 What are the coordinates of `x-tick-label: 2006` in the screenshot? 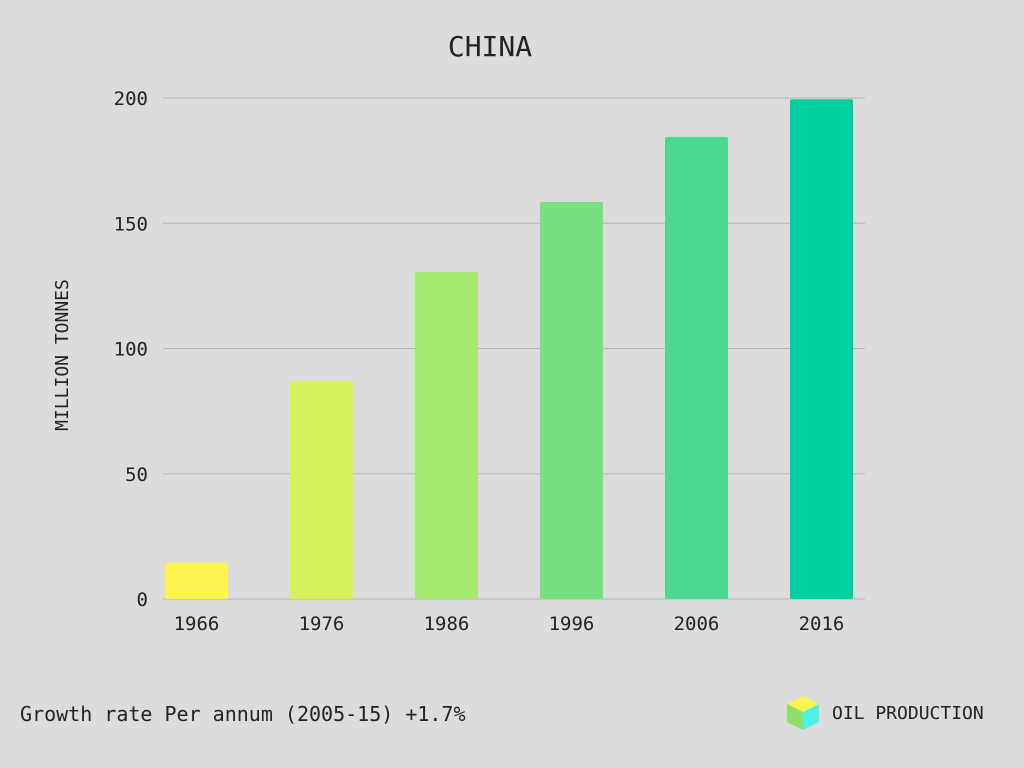 It's located at (697, 624).